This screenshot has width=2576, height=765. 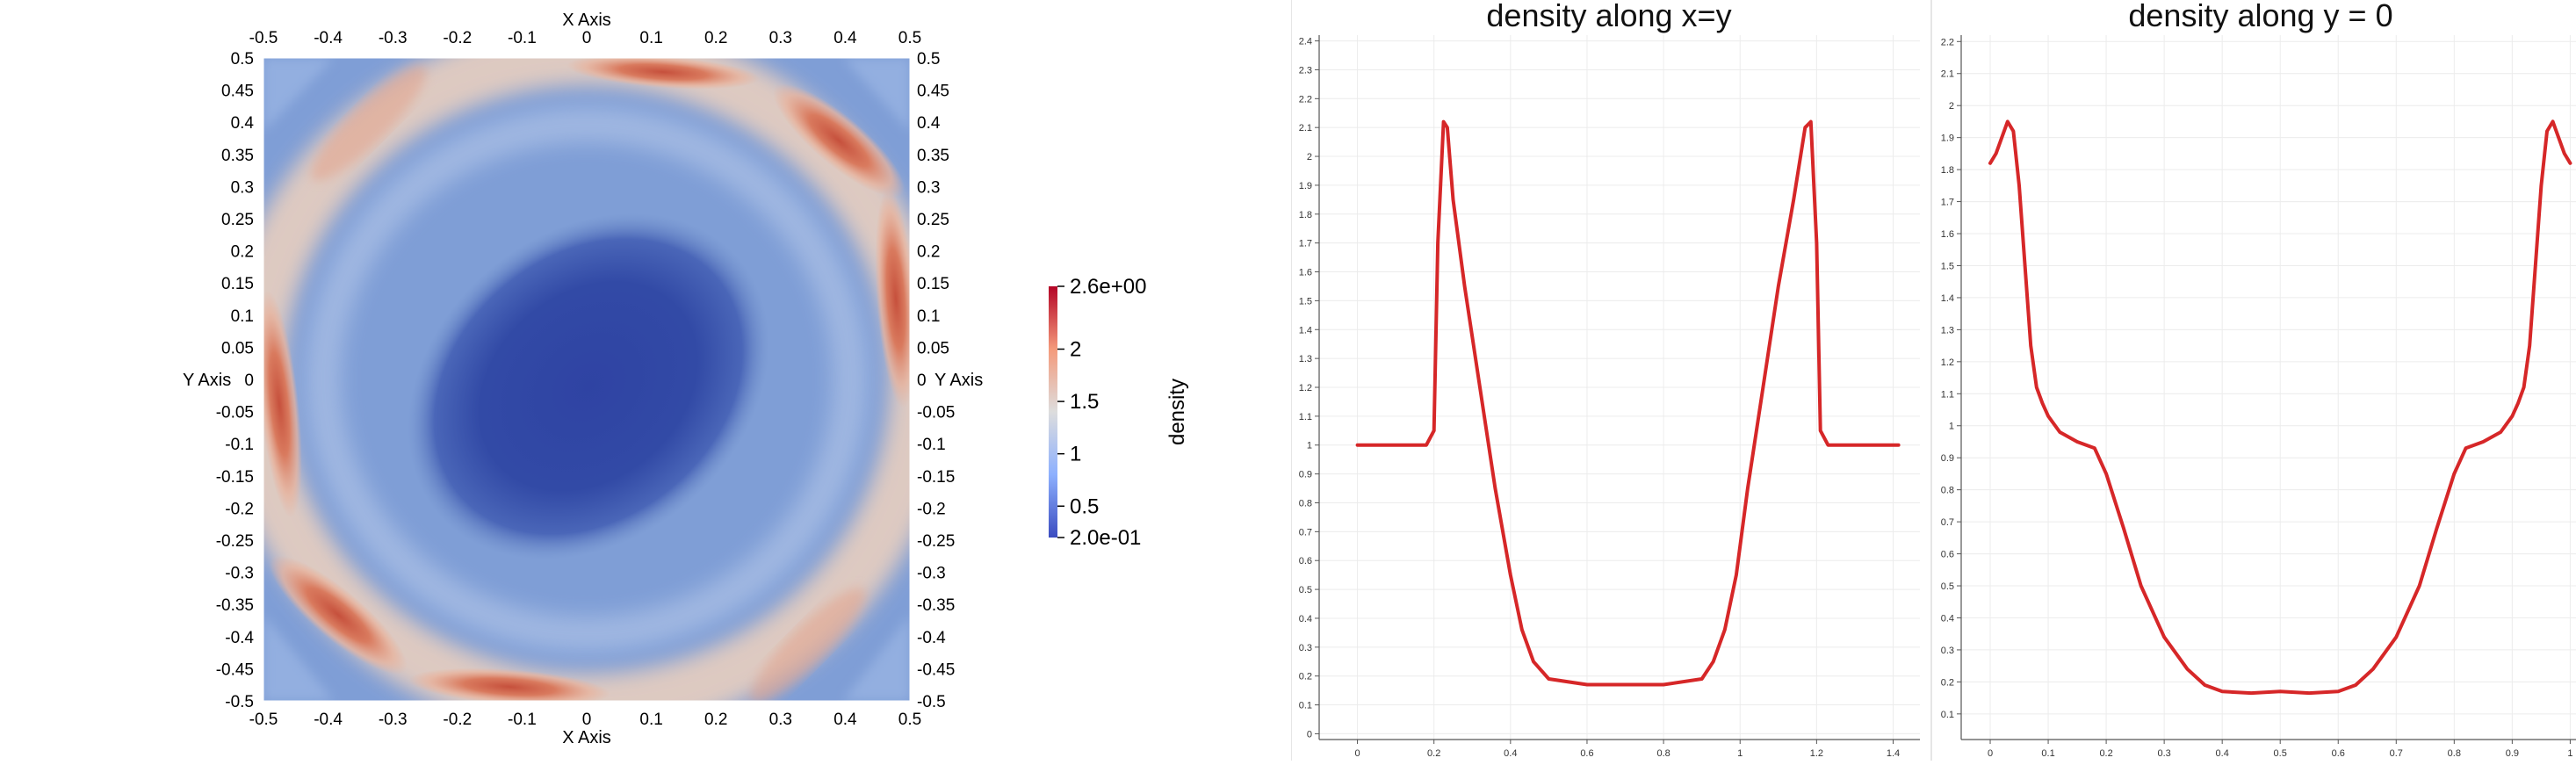 What do you see at coordinates (1075, 455) in the screenshot?
I see `colorbar-tick-label: 1` at bounding box center [1075, 455].